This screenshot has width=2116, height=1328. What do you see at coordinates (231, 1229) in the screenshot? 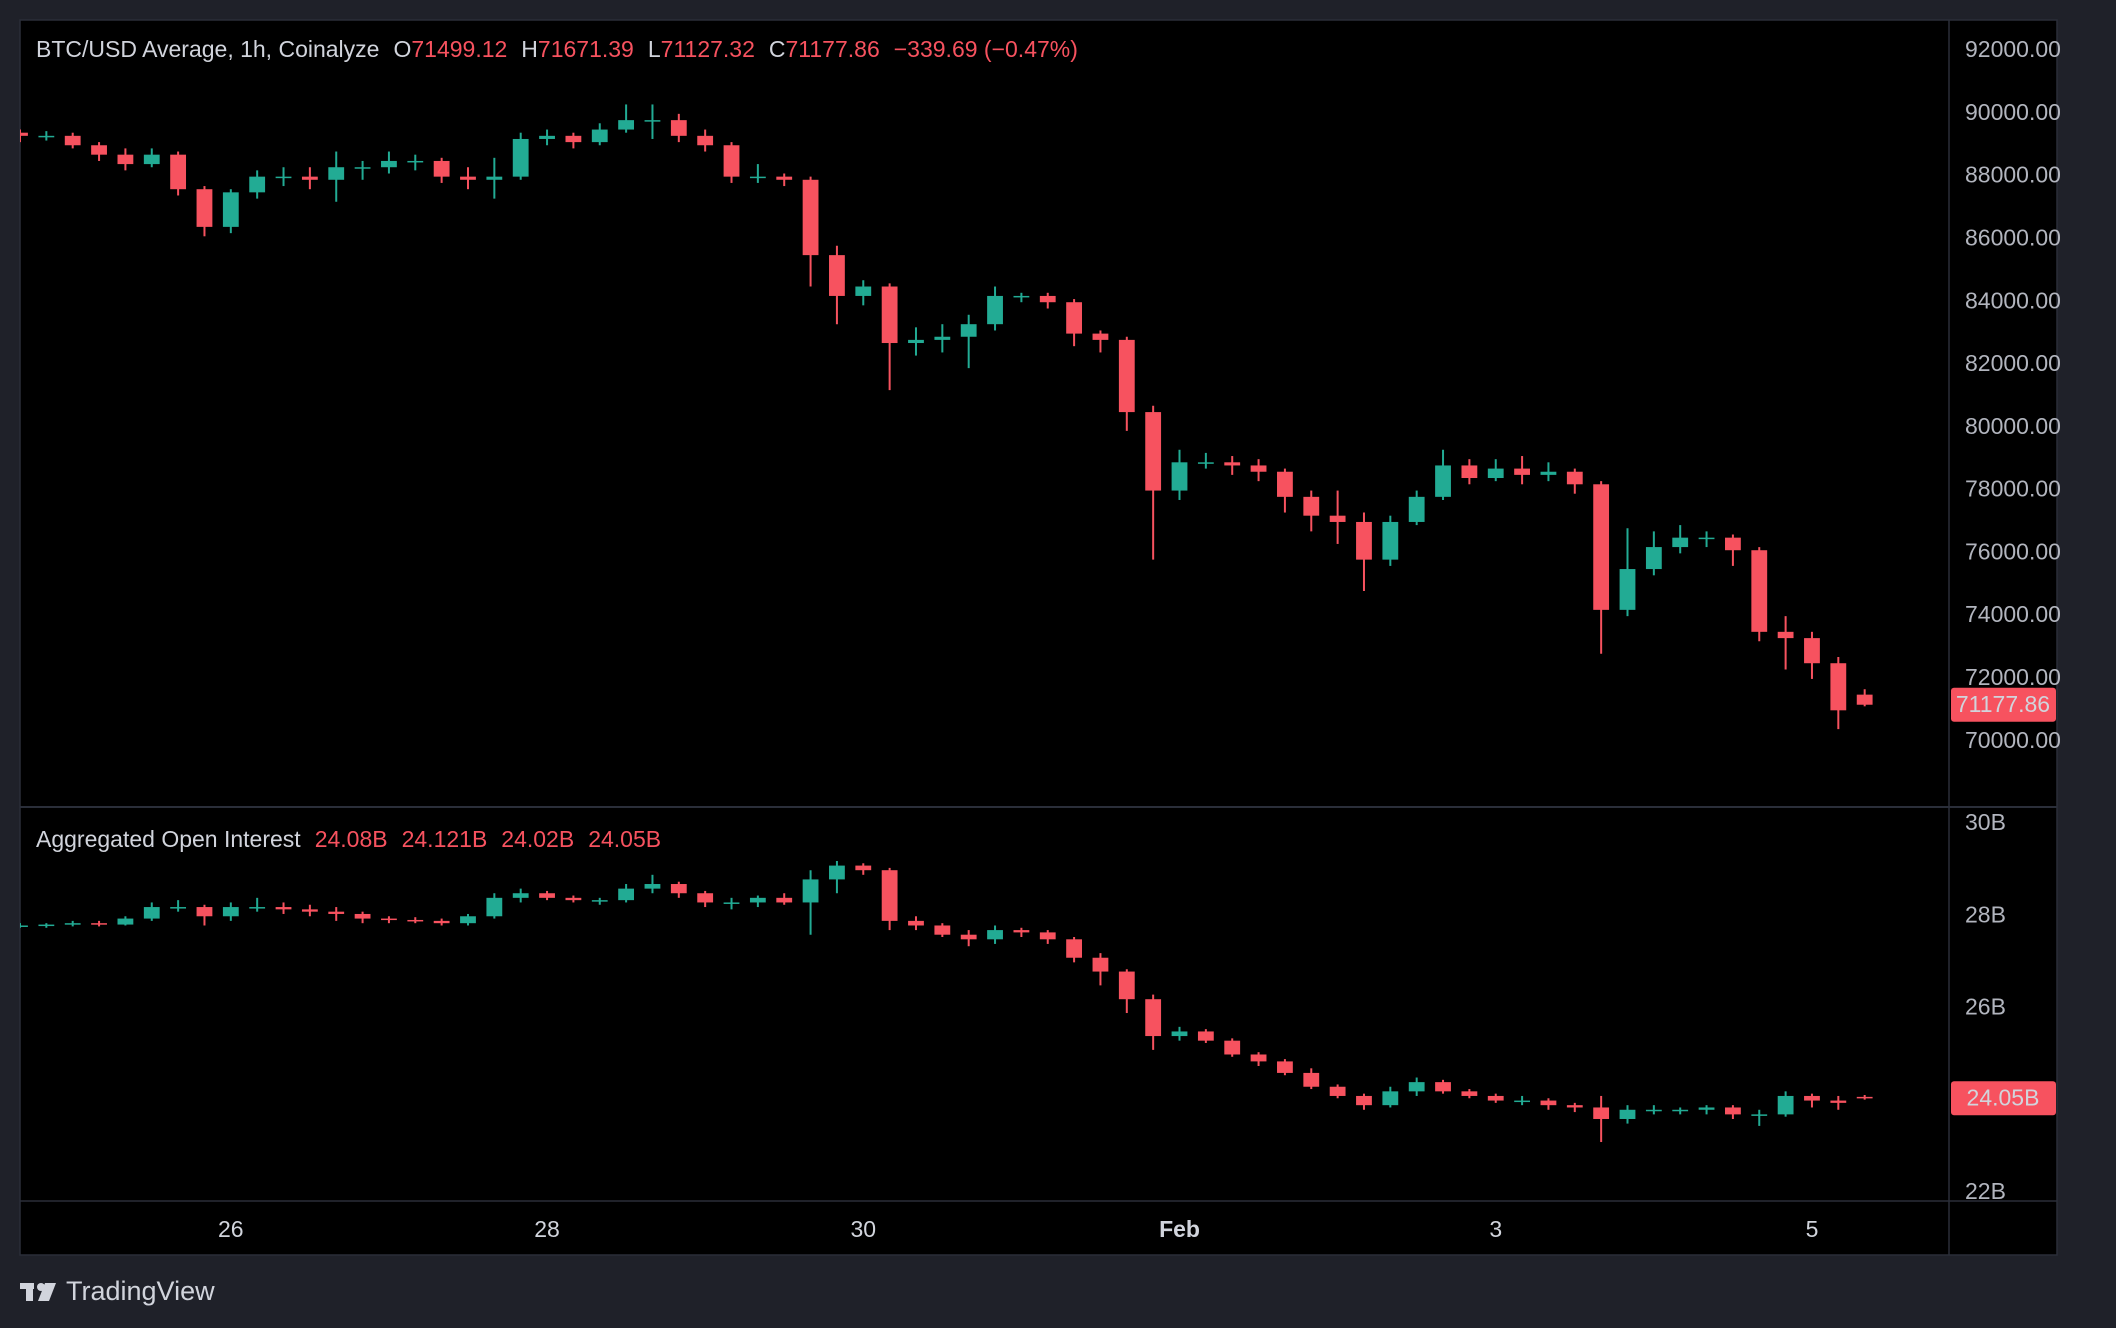
I see `x-tick-label: 26` at bounding box center [231, 1229].